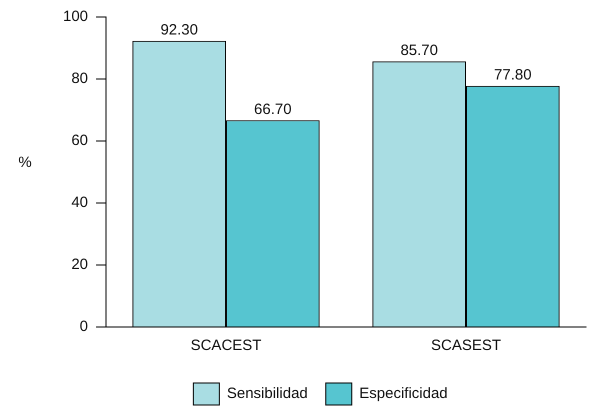  Describe the element at coordinates (403, 393) in the screenshot. I see `legend-label: Especificidad` at that location.